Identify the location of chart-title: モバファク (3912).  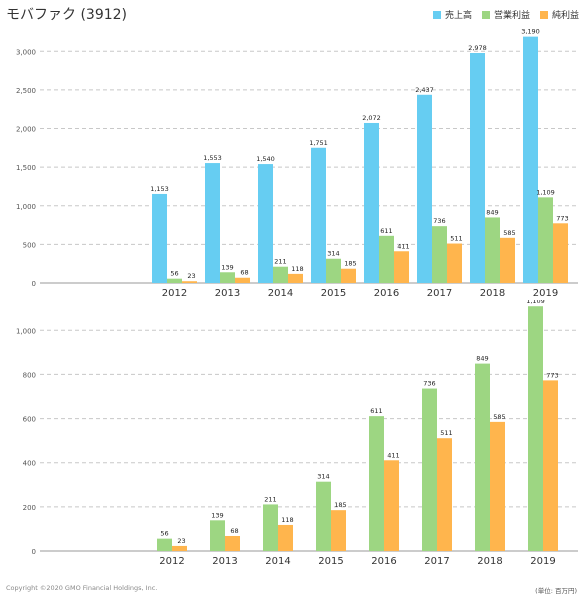
(67, 15).